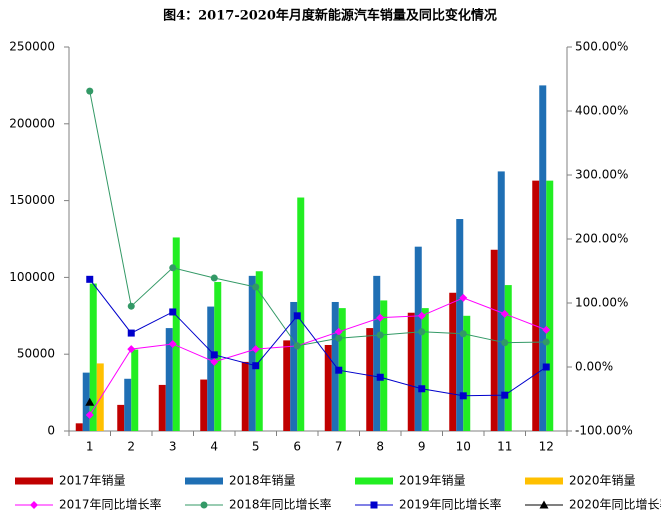 This screenshot has height=529, width=661. What do you see at coordinates (51, 431) in the screenshot?
I see `y-tick-label: 0` at bounding box center [51, 431].